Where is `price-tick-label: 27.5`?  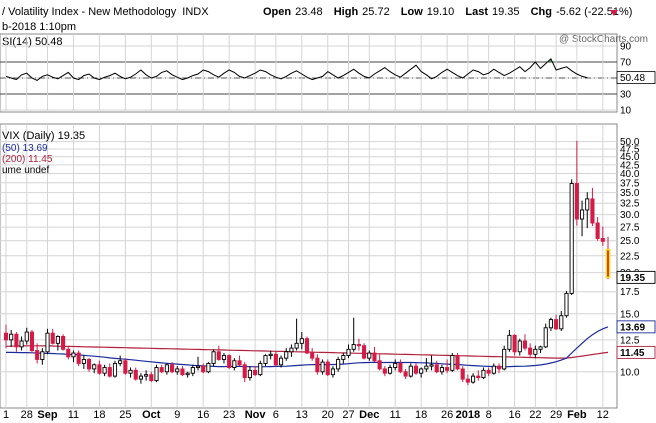 price-tick-label: 27.5 is located at coordinates (630, 228).